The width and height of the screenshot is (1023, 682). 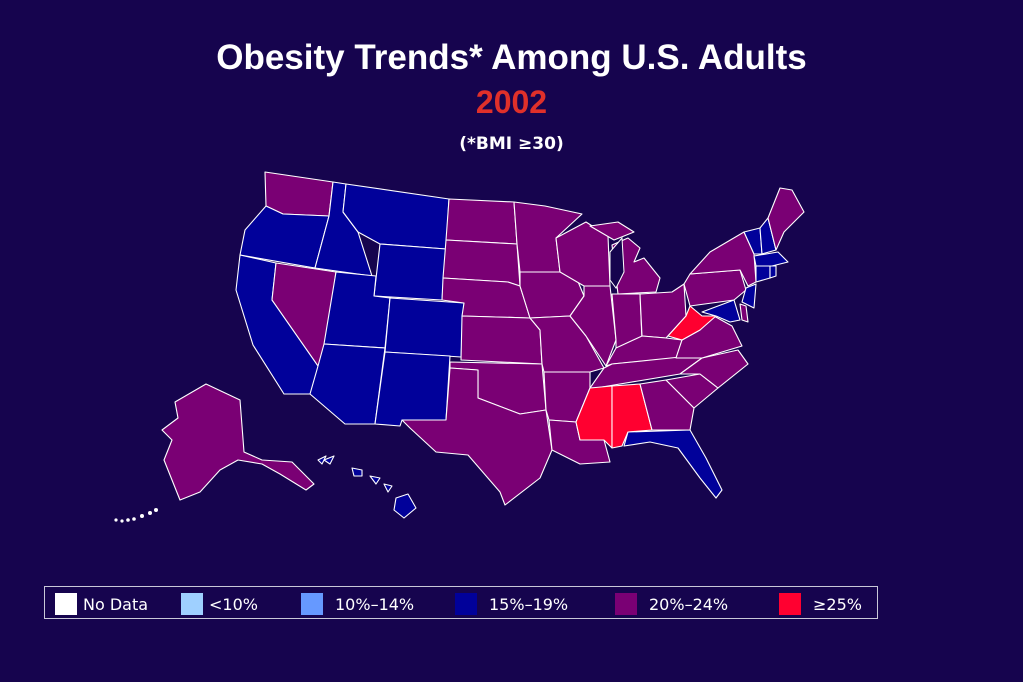 What do you see at coordinates (749, 296) in the screenshot?
I see `state-nj` at bounding box center [749, 296].